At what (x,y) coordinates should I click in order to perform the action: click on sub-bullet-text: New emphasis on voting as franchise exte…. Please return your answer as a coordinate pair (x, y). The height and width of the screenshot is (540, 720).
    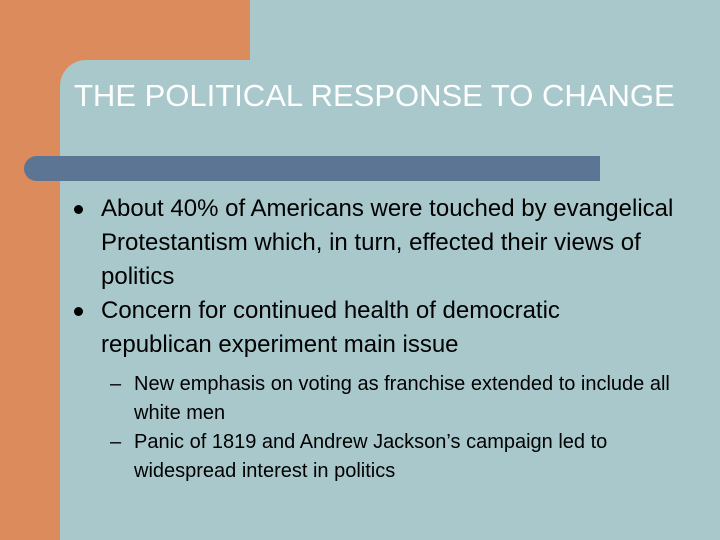
    Looking at the image, I should click on (402, 398).